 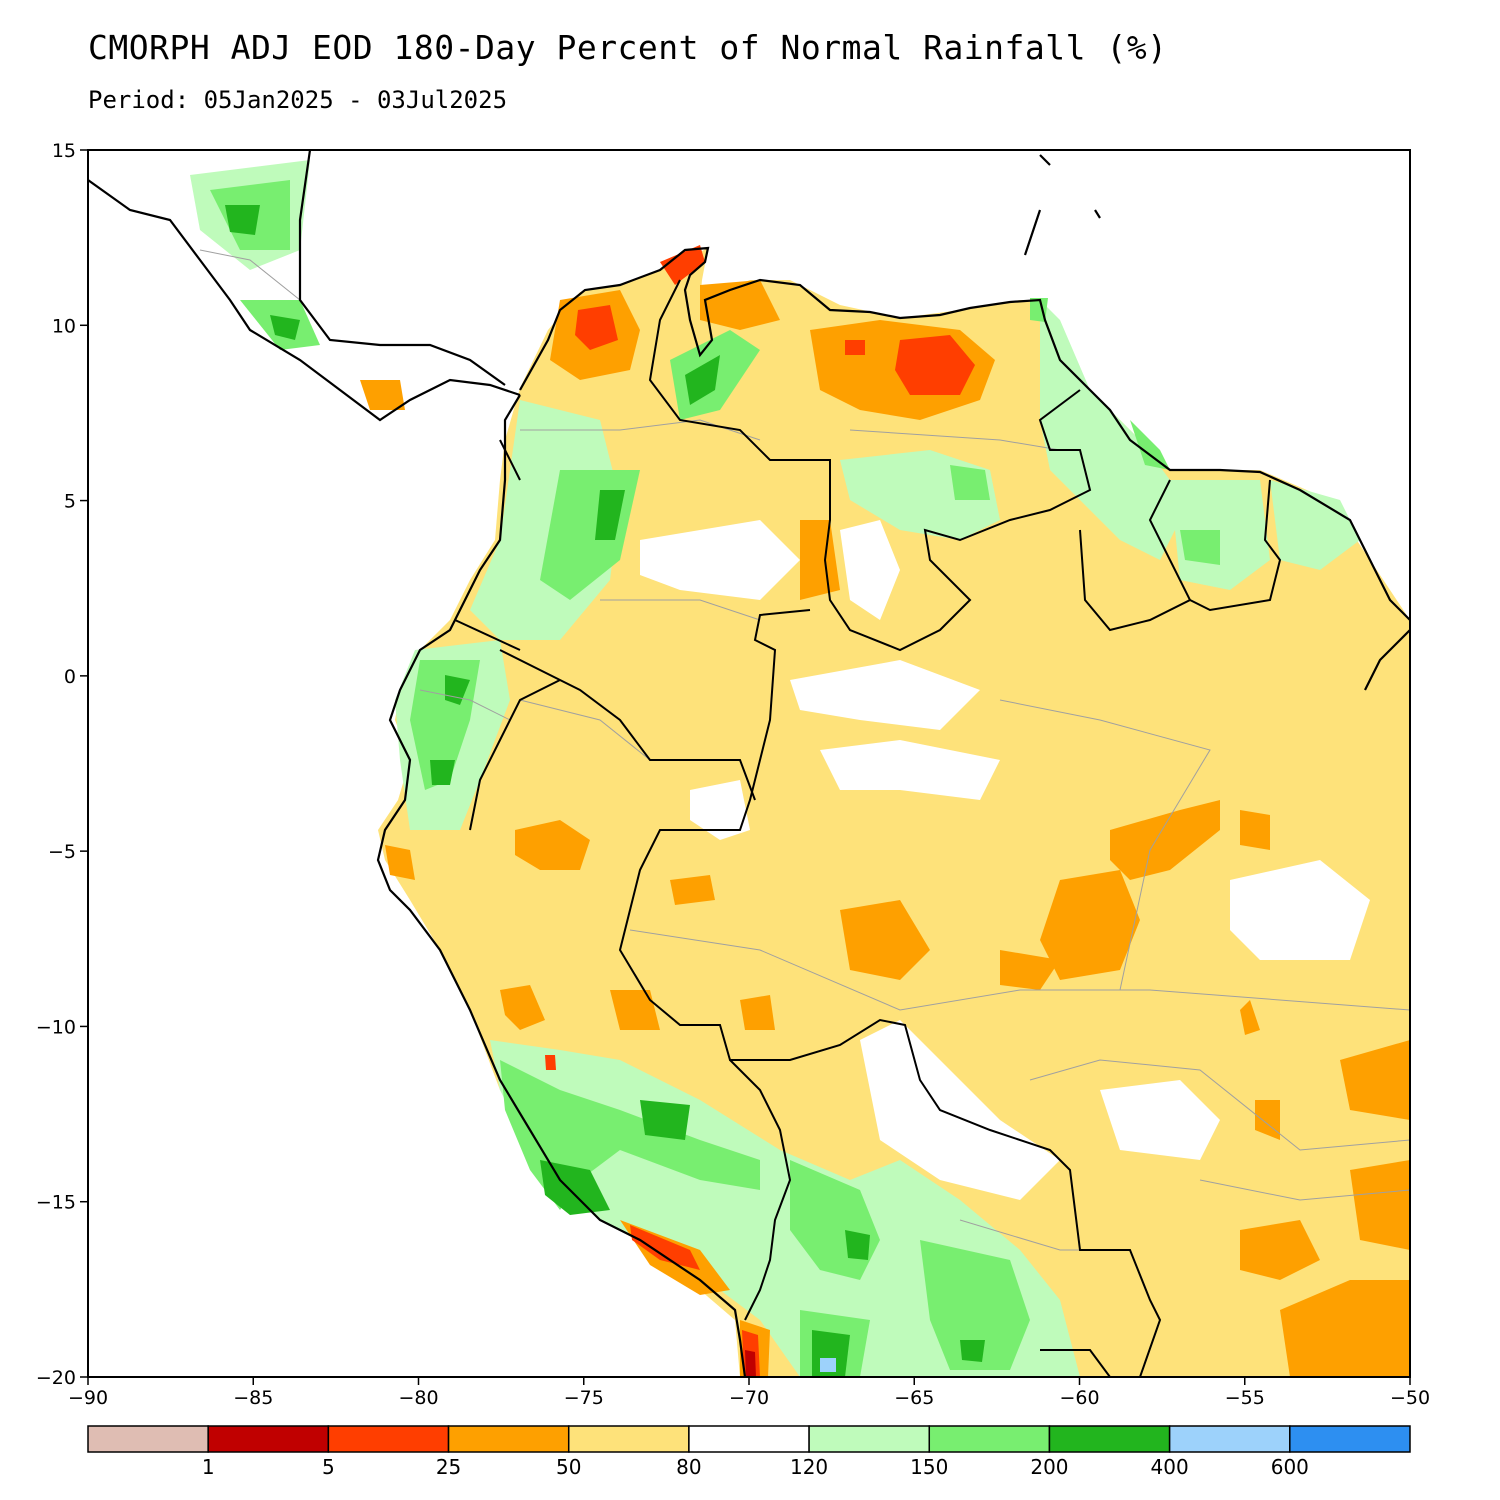 I want to click on y-tick-label: −5, so click(x=62, y=852).